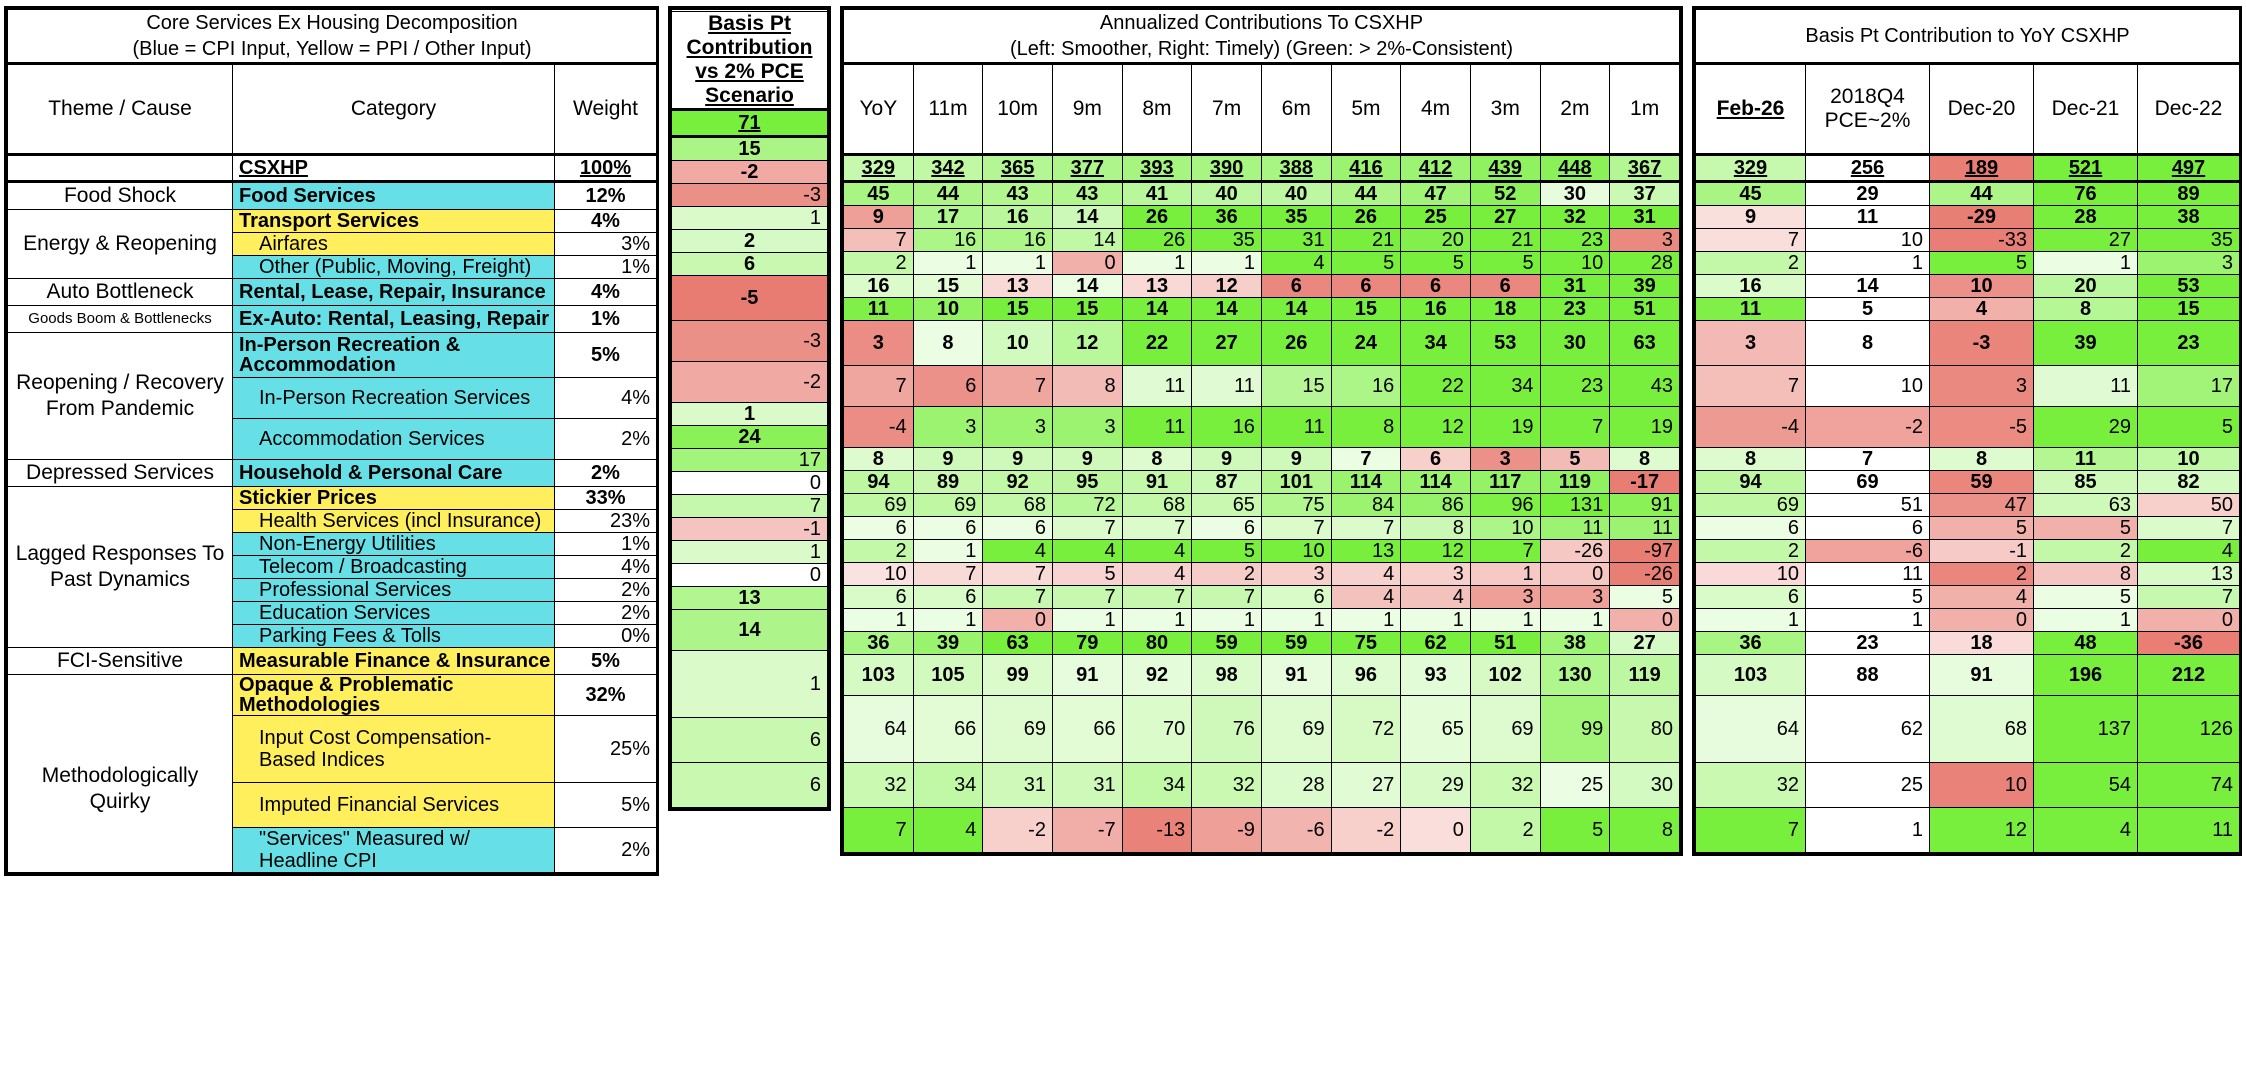 This screenshot has width=2246, height=1070. Describe the element at coordinates (1575, 309) in the screenshot. I see `annualized-value-cell: 23` at that location.